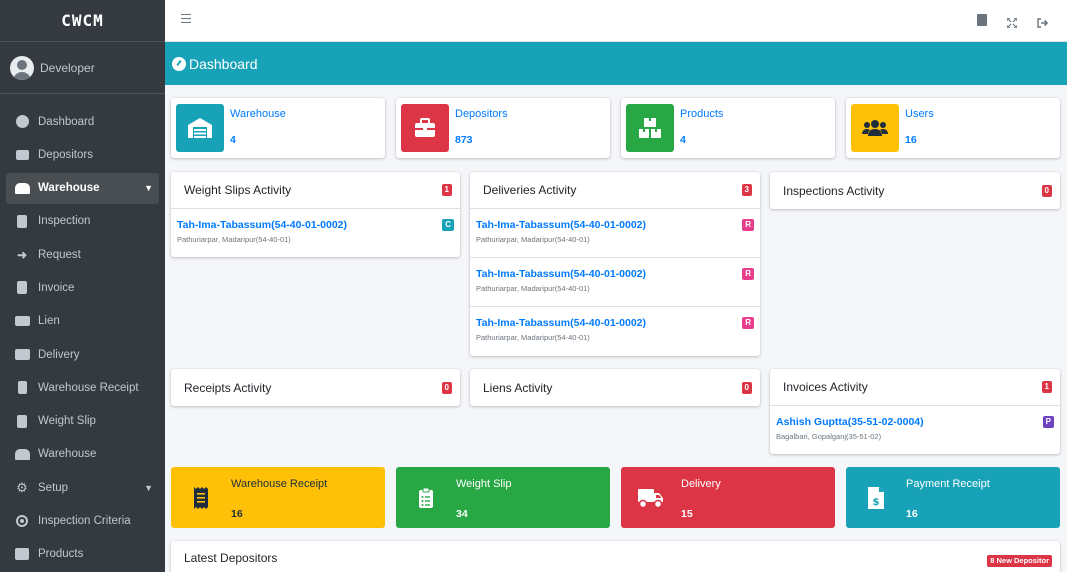  I want to click on brand-logo: CWCM, so click(82, 21).